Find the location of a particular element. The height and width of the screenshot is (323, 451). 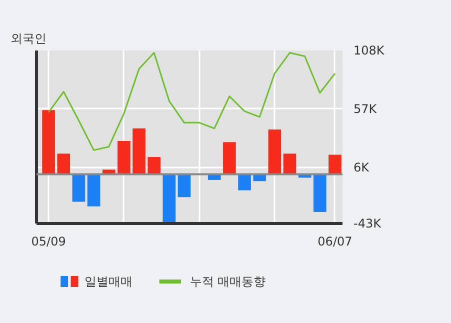

legend-label: 누적 매매동향 is located at coordinates (228, 281).